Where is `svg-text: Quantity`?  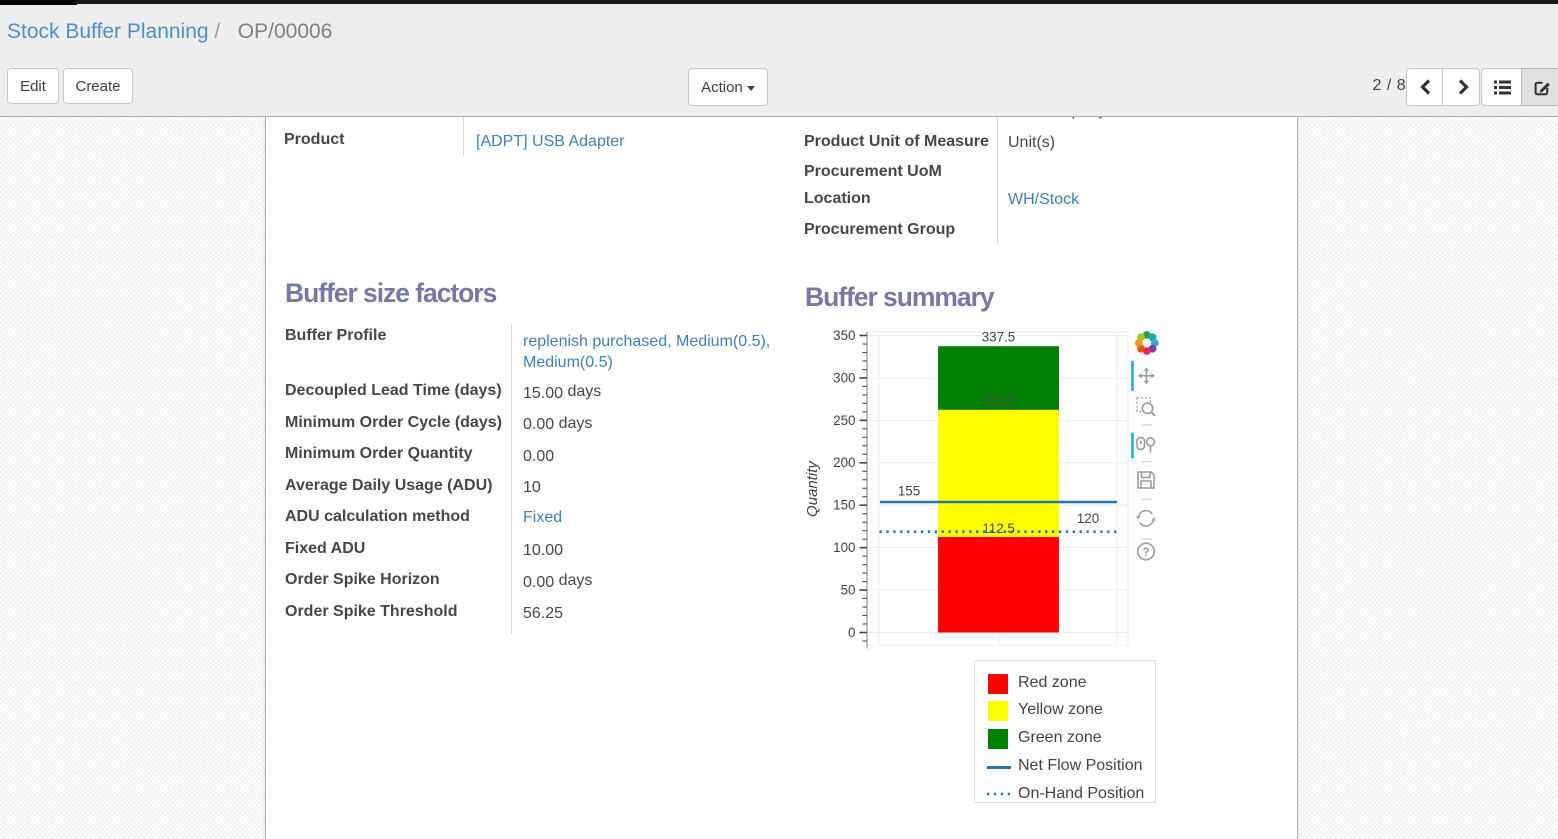
svg-text: Quantity is located at coordinates (812, 488).